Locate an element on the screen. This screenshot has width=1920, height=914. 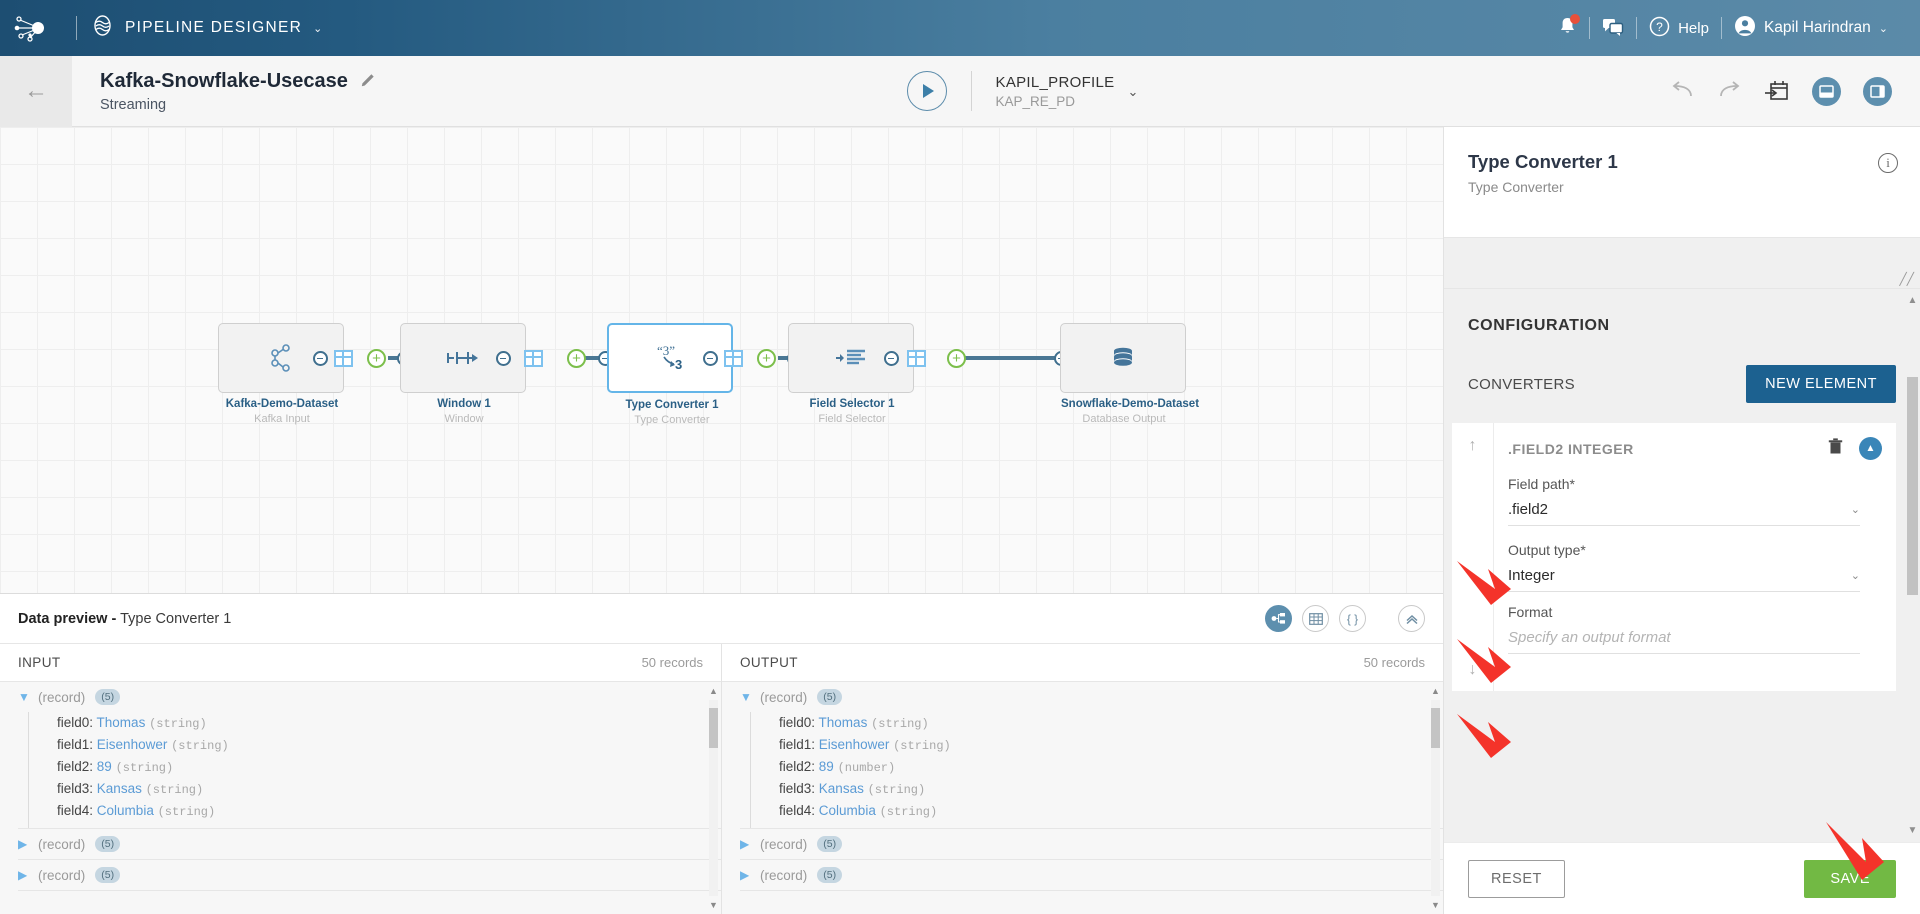
node-label: Snowflake-Demo-Dataset is located at coordinates (1130, 404).